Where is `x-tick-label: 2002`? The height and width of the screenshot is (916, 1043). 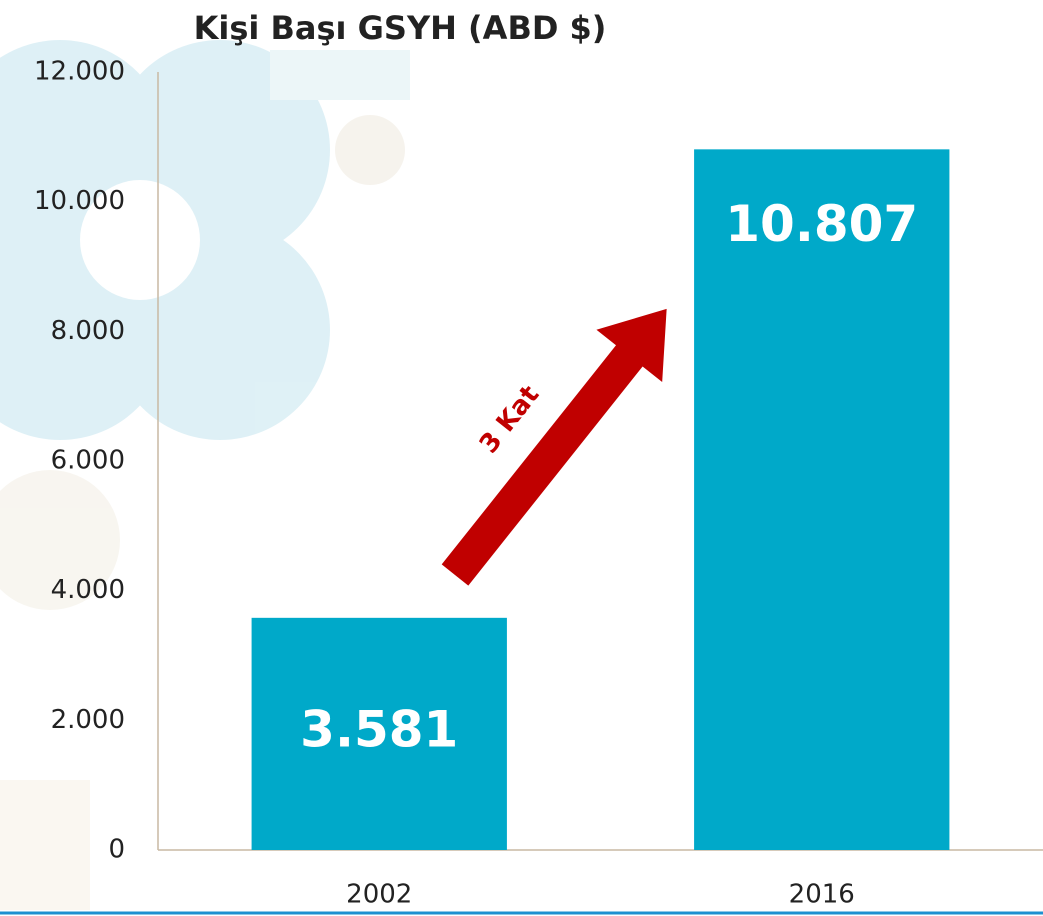 x-tick-label: 2002 is located at coordinates (379, 895).